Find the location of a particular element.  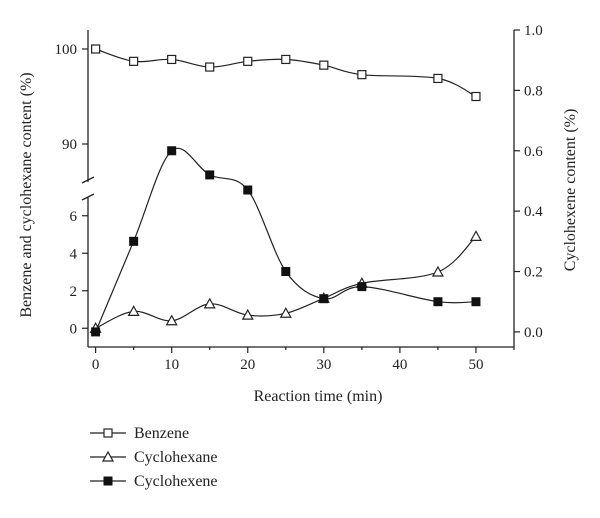

series-cyclohexane is located at coordinates (285, 281).